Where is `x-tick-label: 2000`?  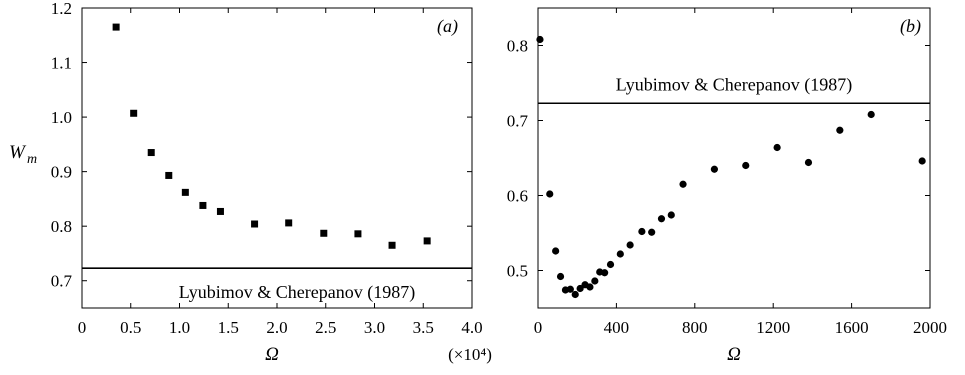 x-tick-label: 2000 is located at coordinates (930, 327).